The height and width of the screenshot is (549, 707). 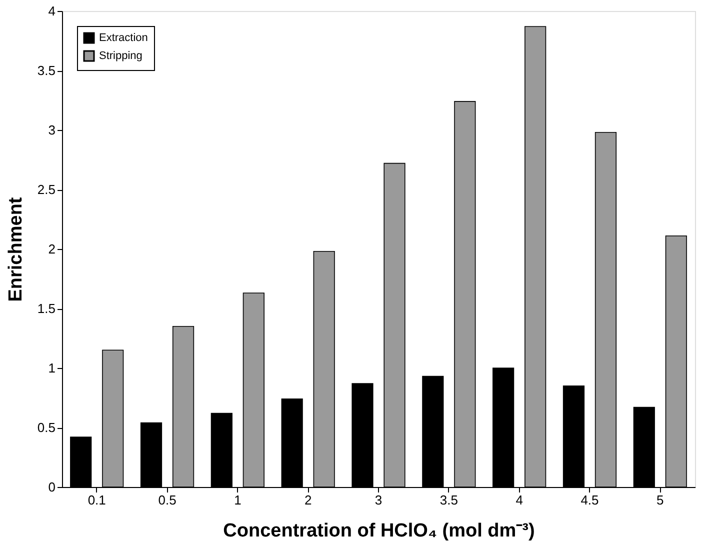 What do you see at coordinates (97, 500) in the screenshot?
I see `x-tick-label: 0.1` at bounding box center [97, 500].